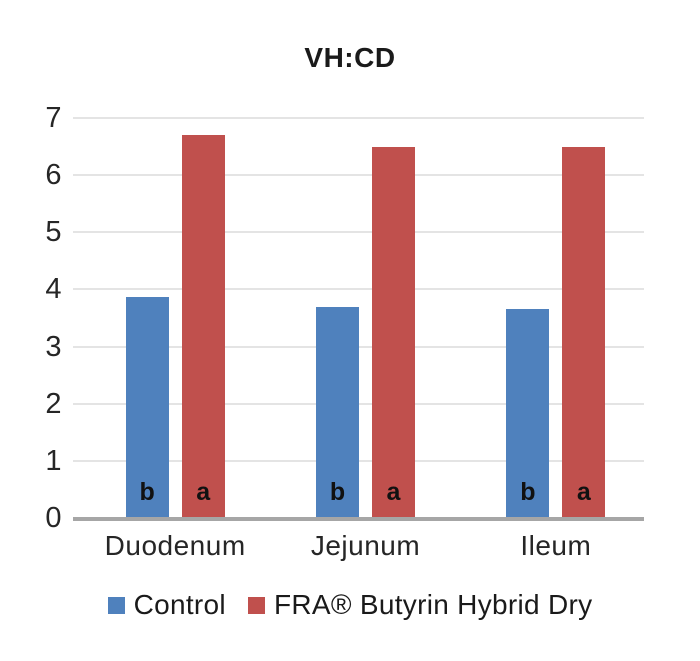  I want to click on legend: Control FRA® Butyrin Hybrid Dry, so click(350, 605).